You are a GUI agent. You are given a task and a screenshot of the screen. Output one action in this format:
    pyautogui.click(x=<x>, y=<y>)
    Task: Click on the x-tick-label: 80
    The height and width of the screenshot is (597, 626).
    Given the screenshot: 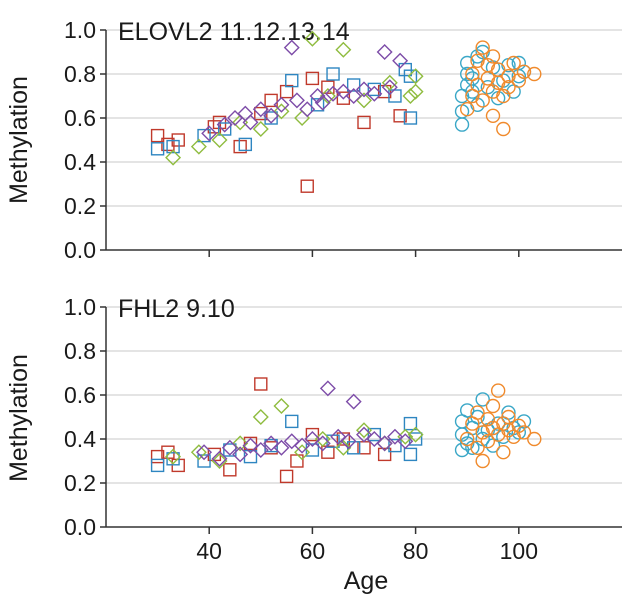 What is the action you would take?
    pyautogui.click(x=416, y=551)
    